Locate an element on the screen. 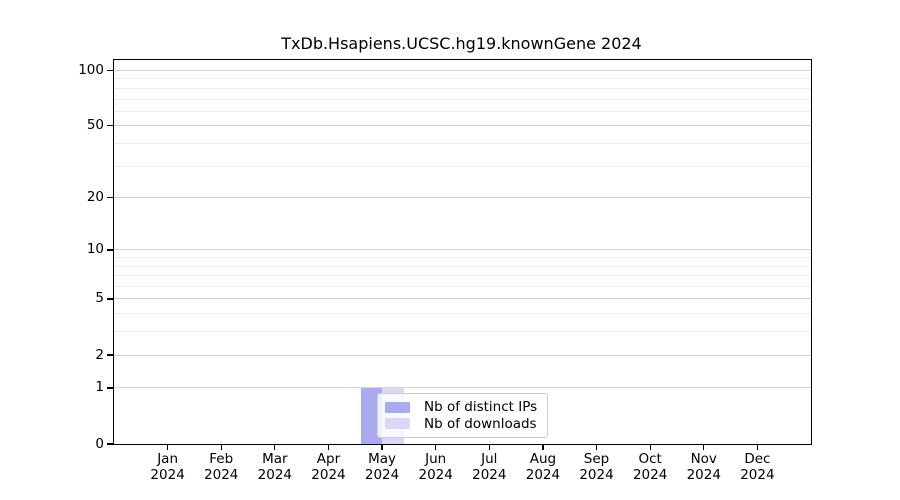  y-tick-label: 100 is located at coordinates (91, 70).